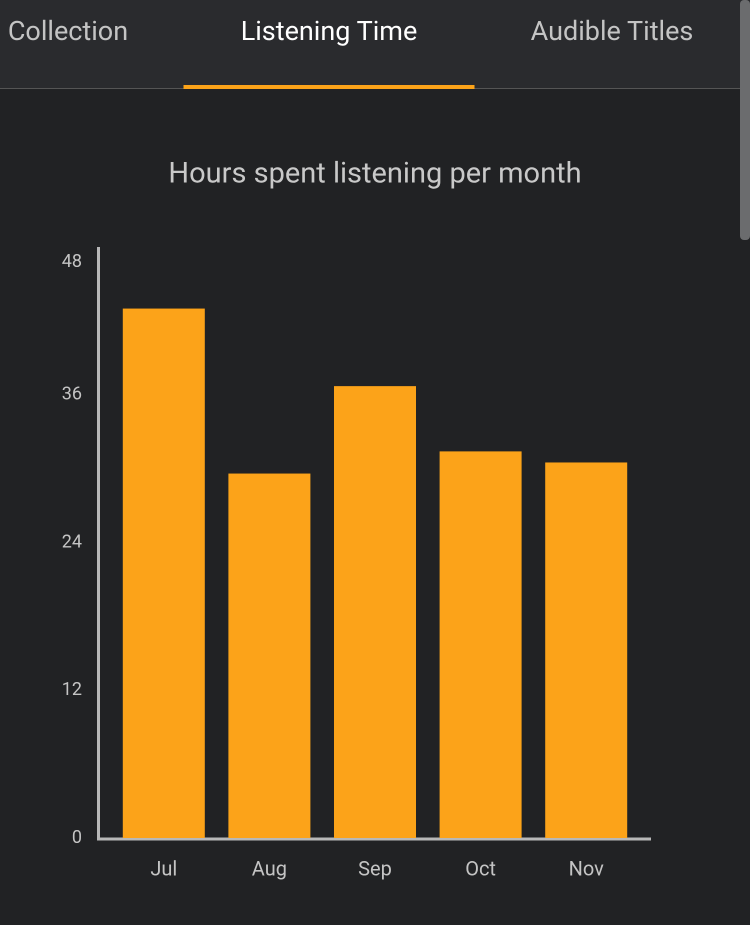 The width and height of the screenshot is (750, 925). What do you see at coordinates (329, 31) in the screenshot?
I see `tab: Listening Time` at bounding box center [329, 31].